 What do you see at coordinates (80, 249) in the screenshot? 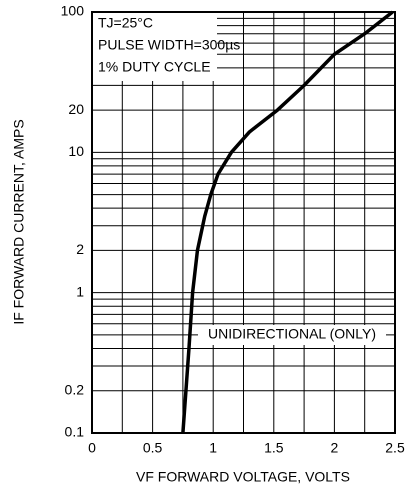
I see `y-tick-label: 2` at bounding box center [80, 249].